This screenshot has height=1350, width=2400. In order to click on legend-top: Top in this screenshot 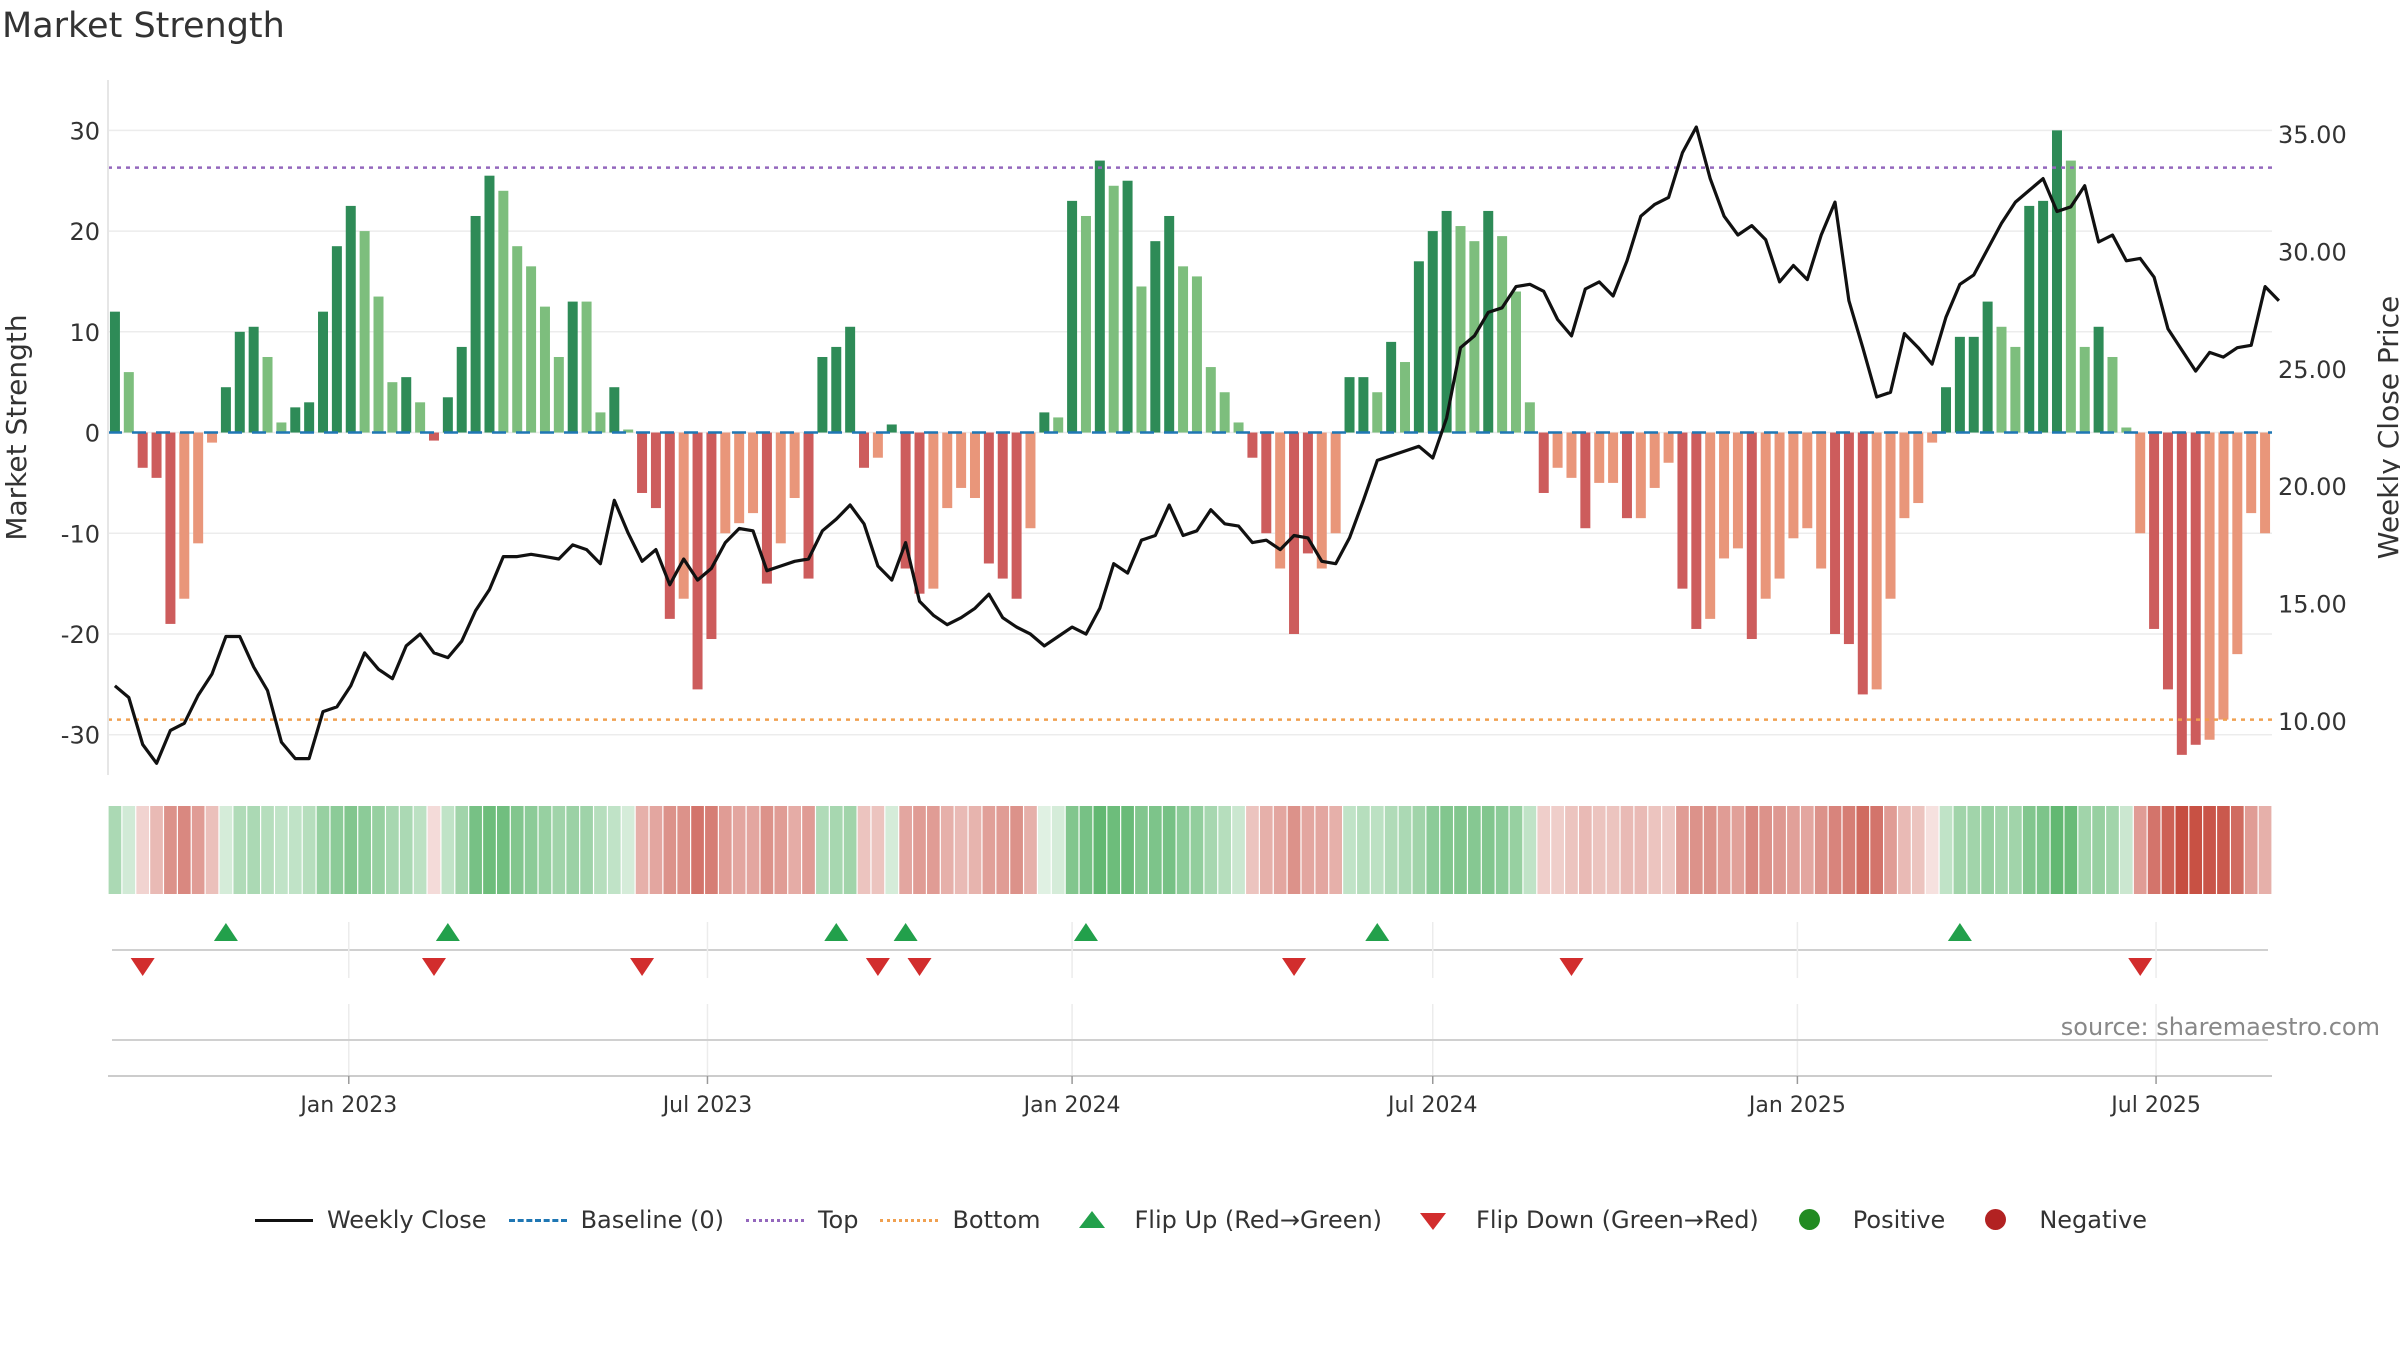, I will do `click(801, 1220)`.